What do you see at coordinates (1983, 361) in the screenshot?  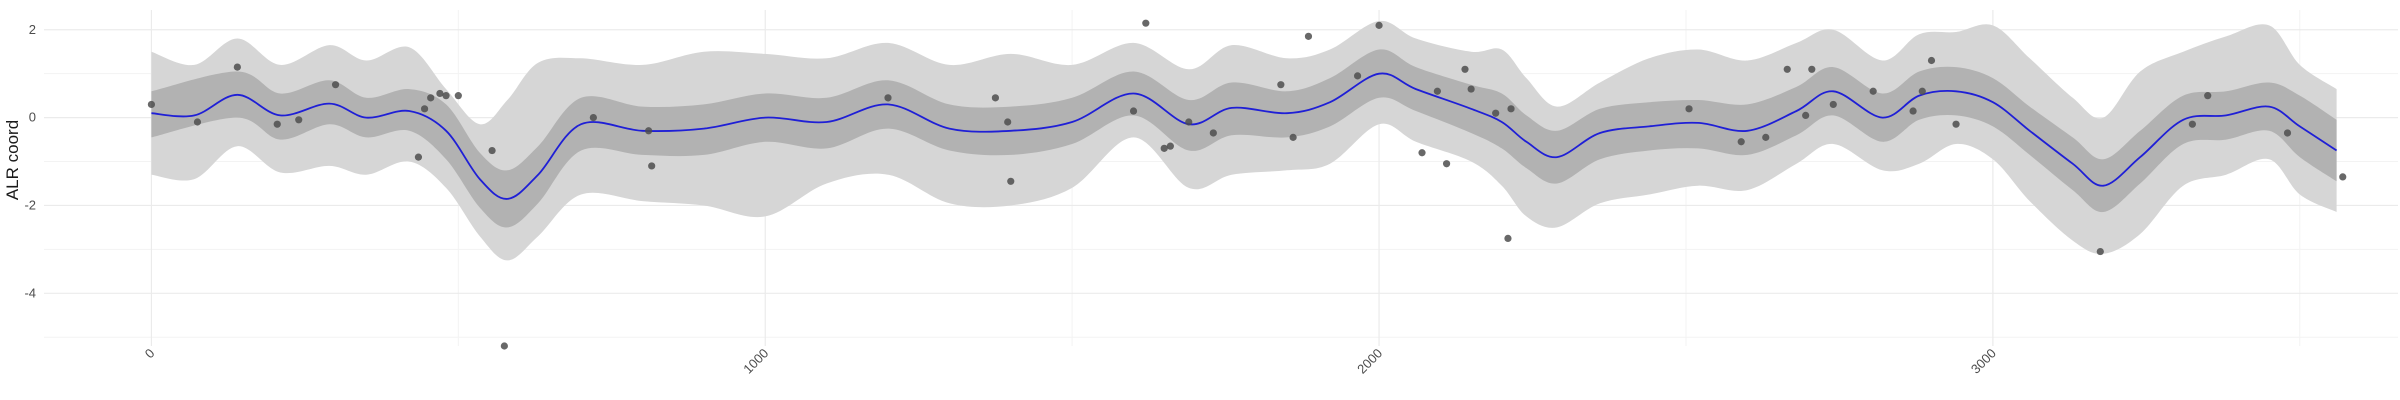 I see `x-tick-label: 3000` at bounding box center [1983, 361].